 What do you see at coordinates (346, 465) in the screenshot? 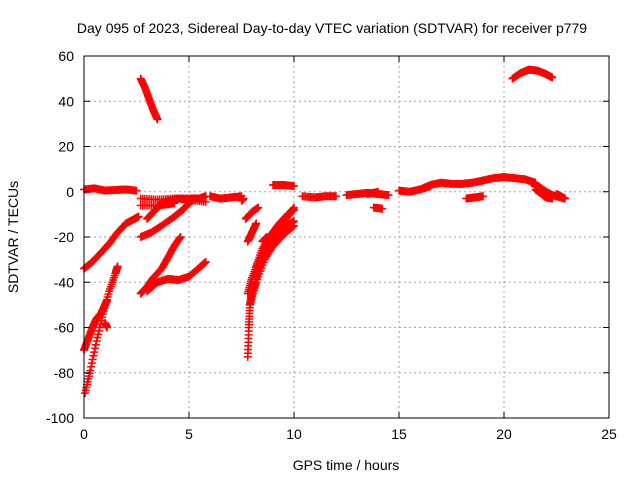
I see `x-axis-label: GPS time / hours` at bounding box center [346, 465].